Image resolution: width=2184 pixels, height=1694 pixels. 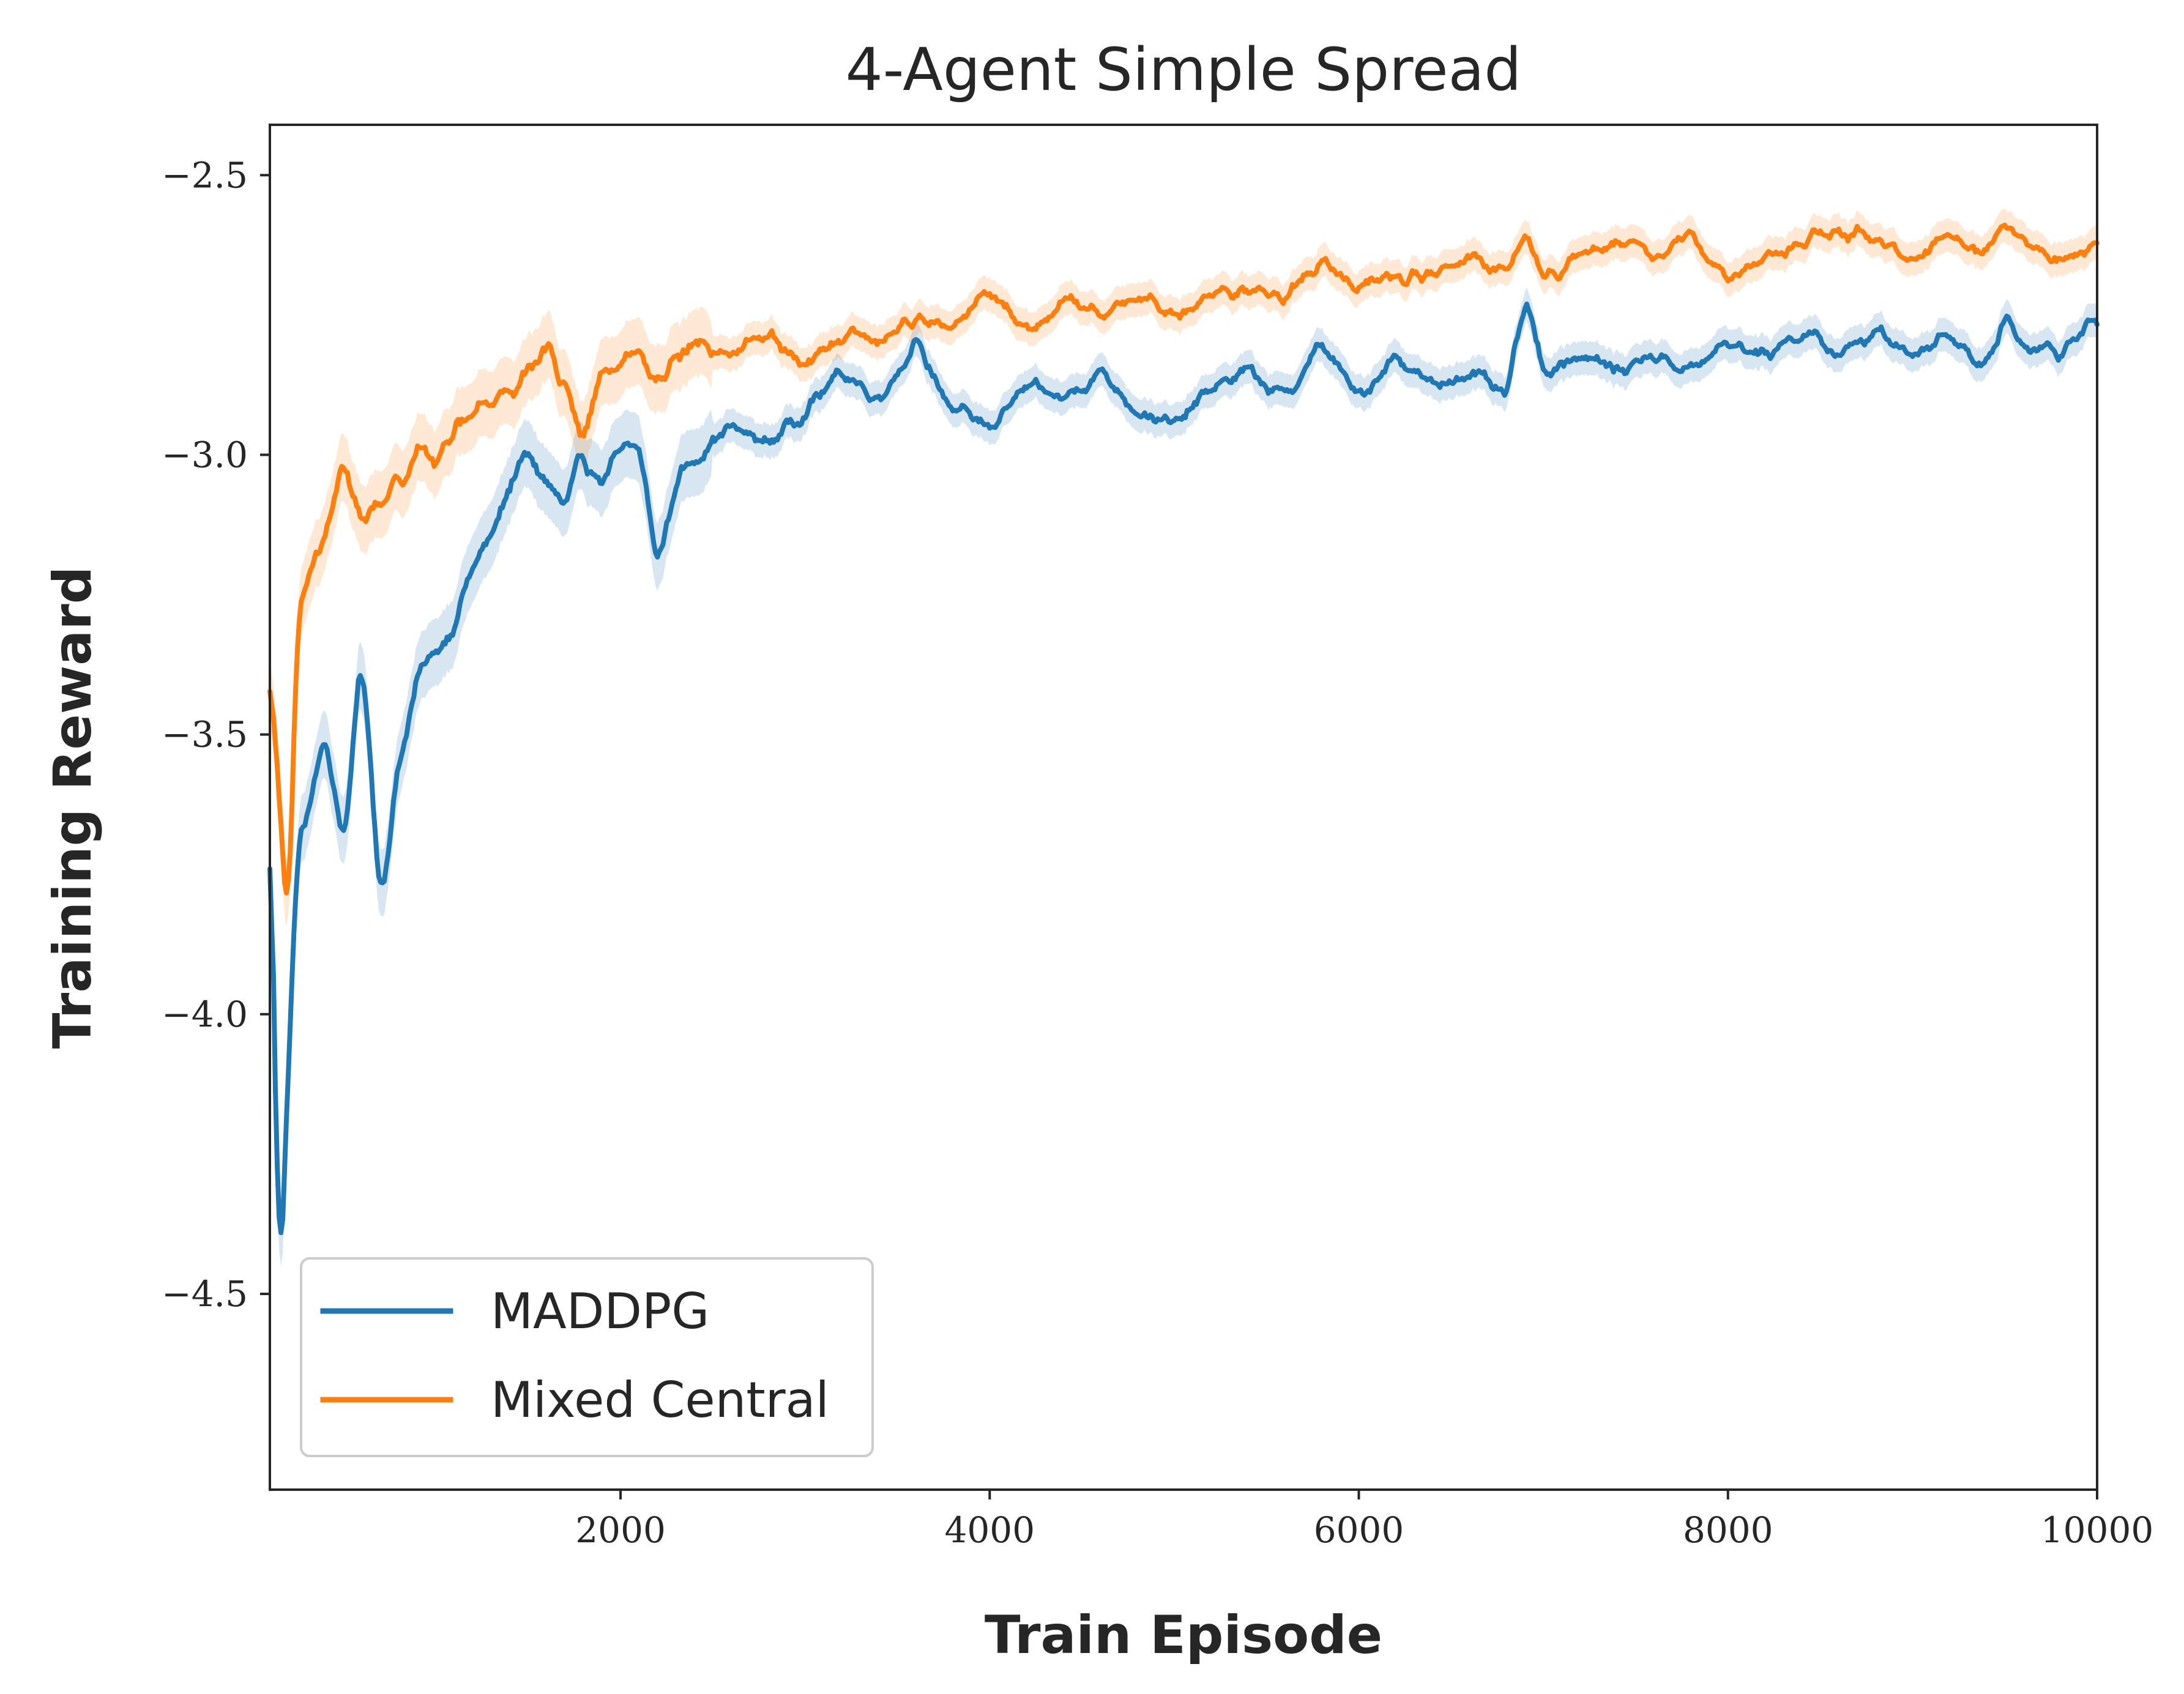 I want to click on y-axis: −2.5 −3.0 −3.5 −4.0 −4.5, so click(x=216, y=734).